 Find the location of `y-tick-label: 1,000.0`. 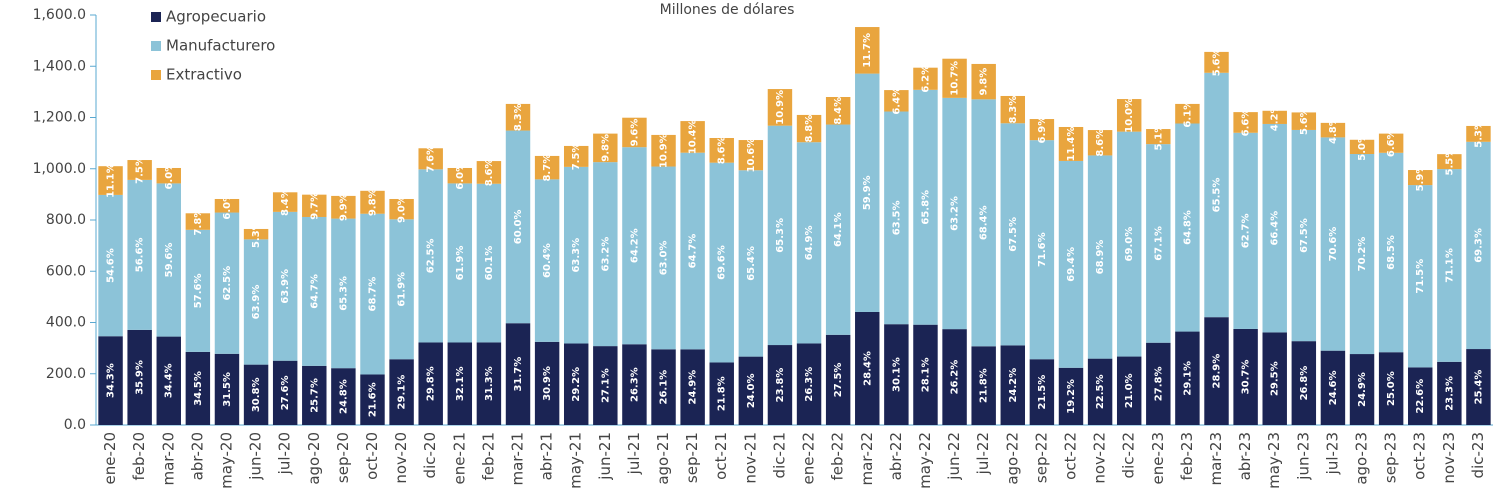

y-tick-label: 1,000.0 is located at coordinates (59, 169).